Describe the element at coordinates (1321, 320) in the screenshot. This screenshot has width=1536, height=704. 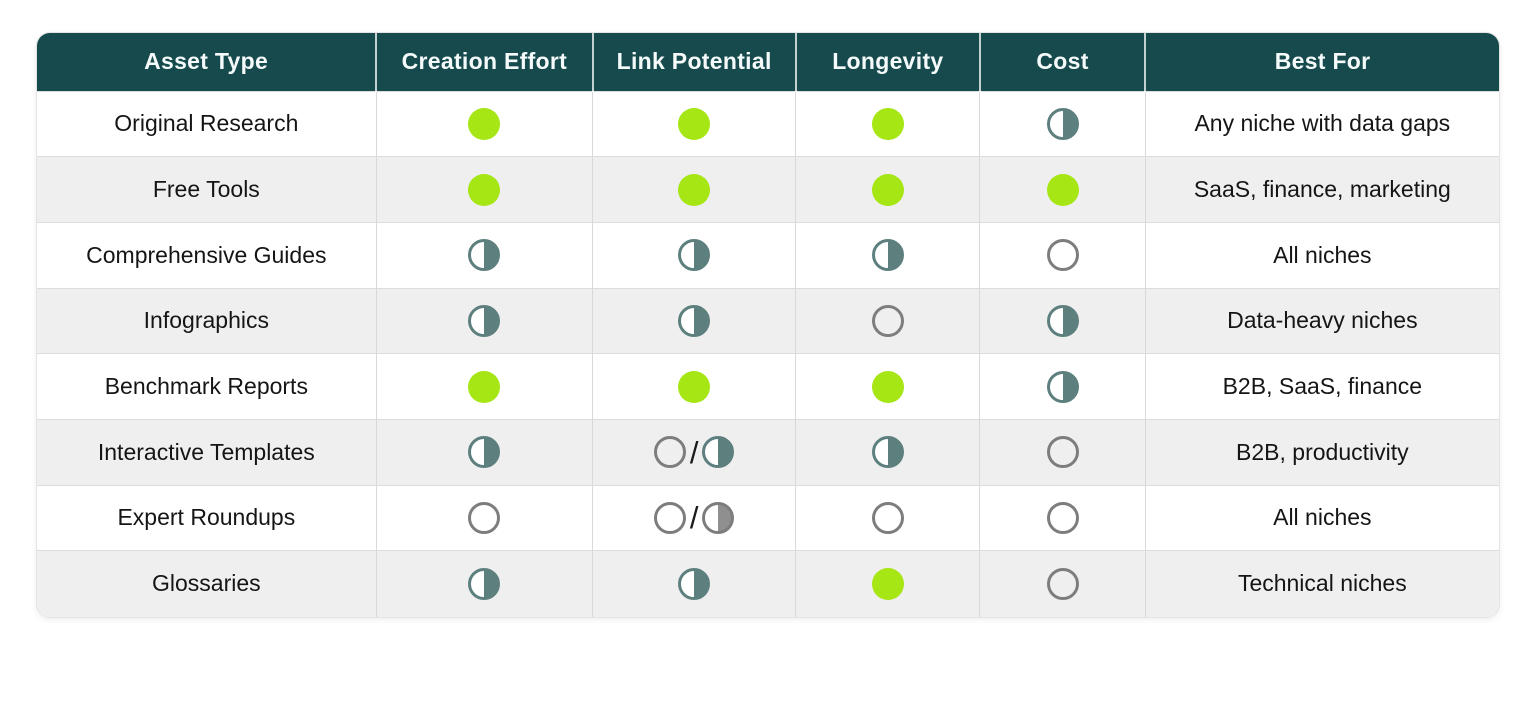
I see `best-for-value: Data-heavy niches` at that location.